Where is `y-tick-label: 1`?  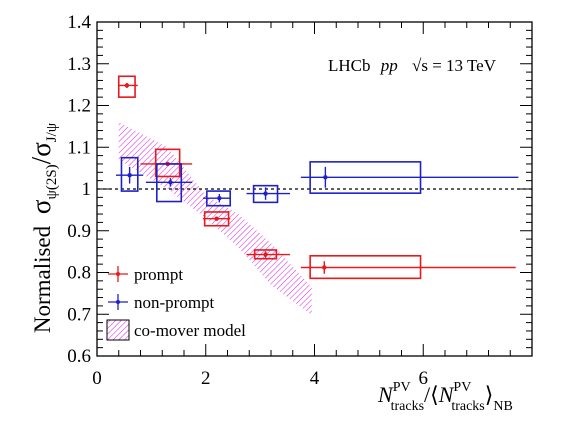 y-tick-label: 1 is located at coordinates (87, 189).